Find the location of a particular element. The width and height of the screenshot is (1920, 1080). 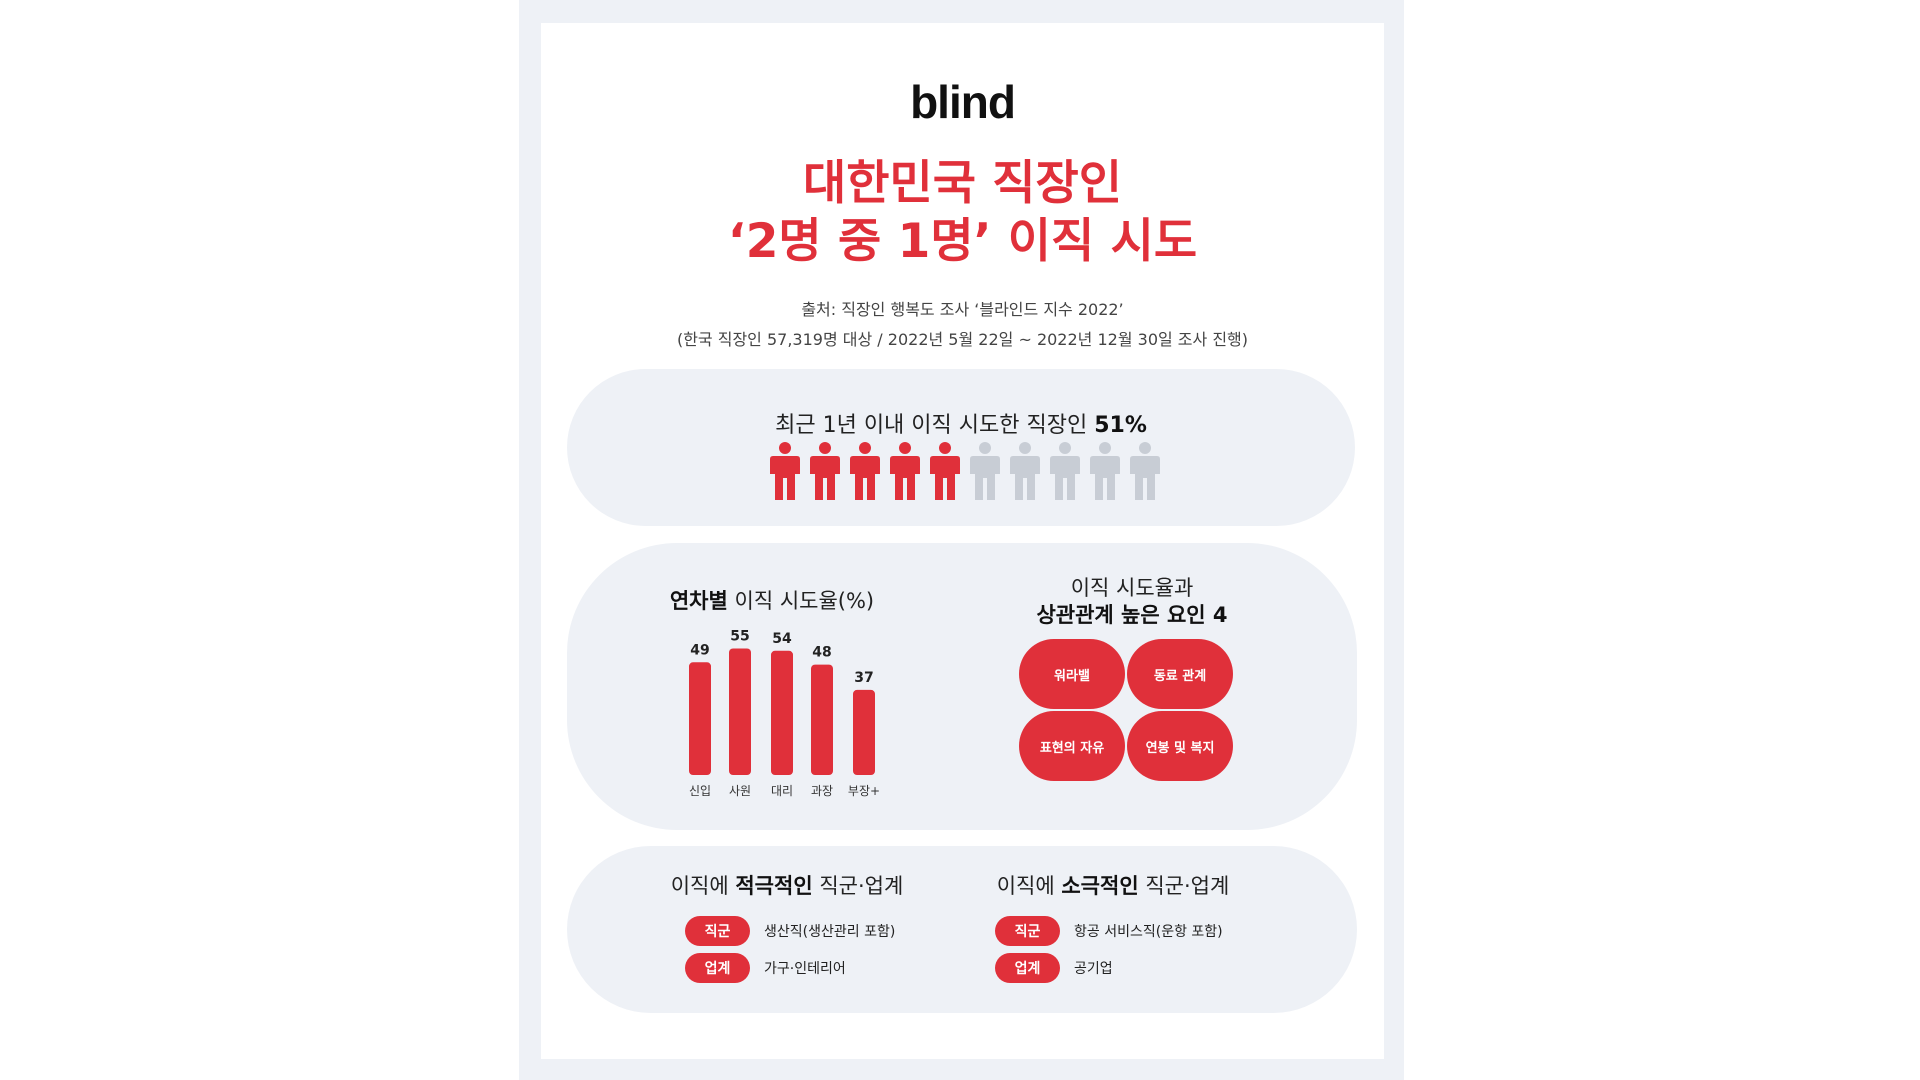

bar-value-label: 37 is located at coordinates (863, 678).